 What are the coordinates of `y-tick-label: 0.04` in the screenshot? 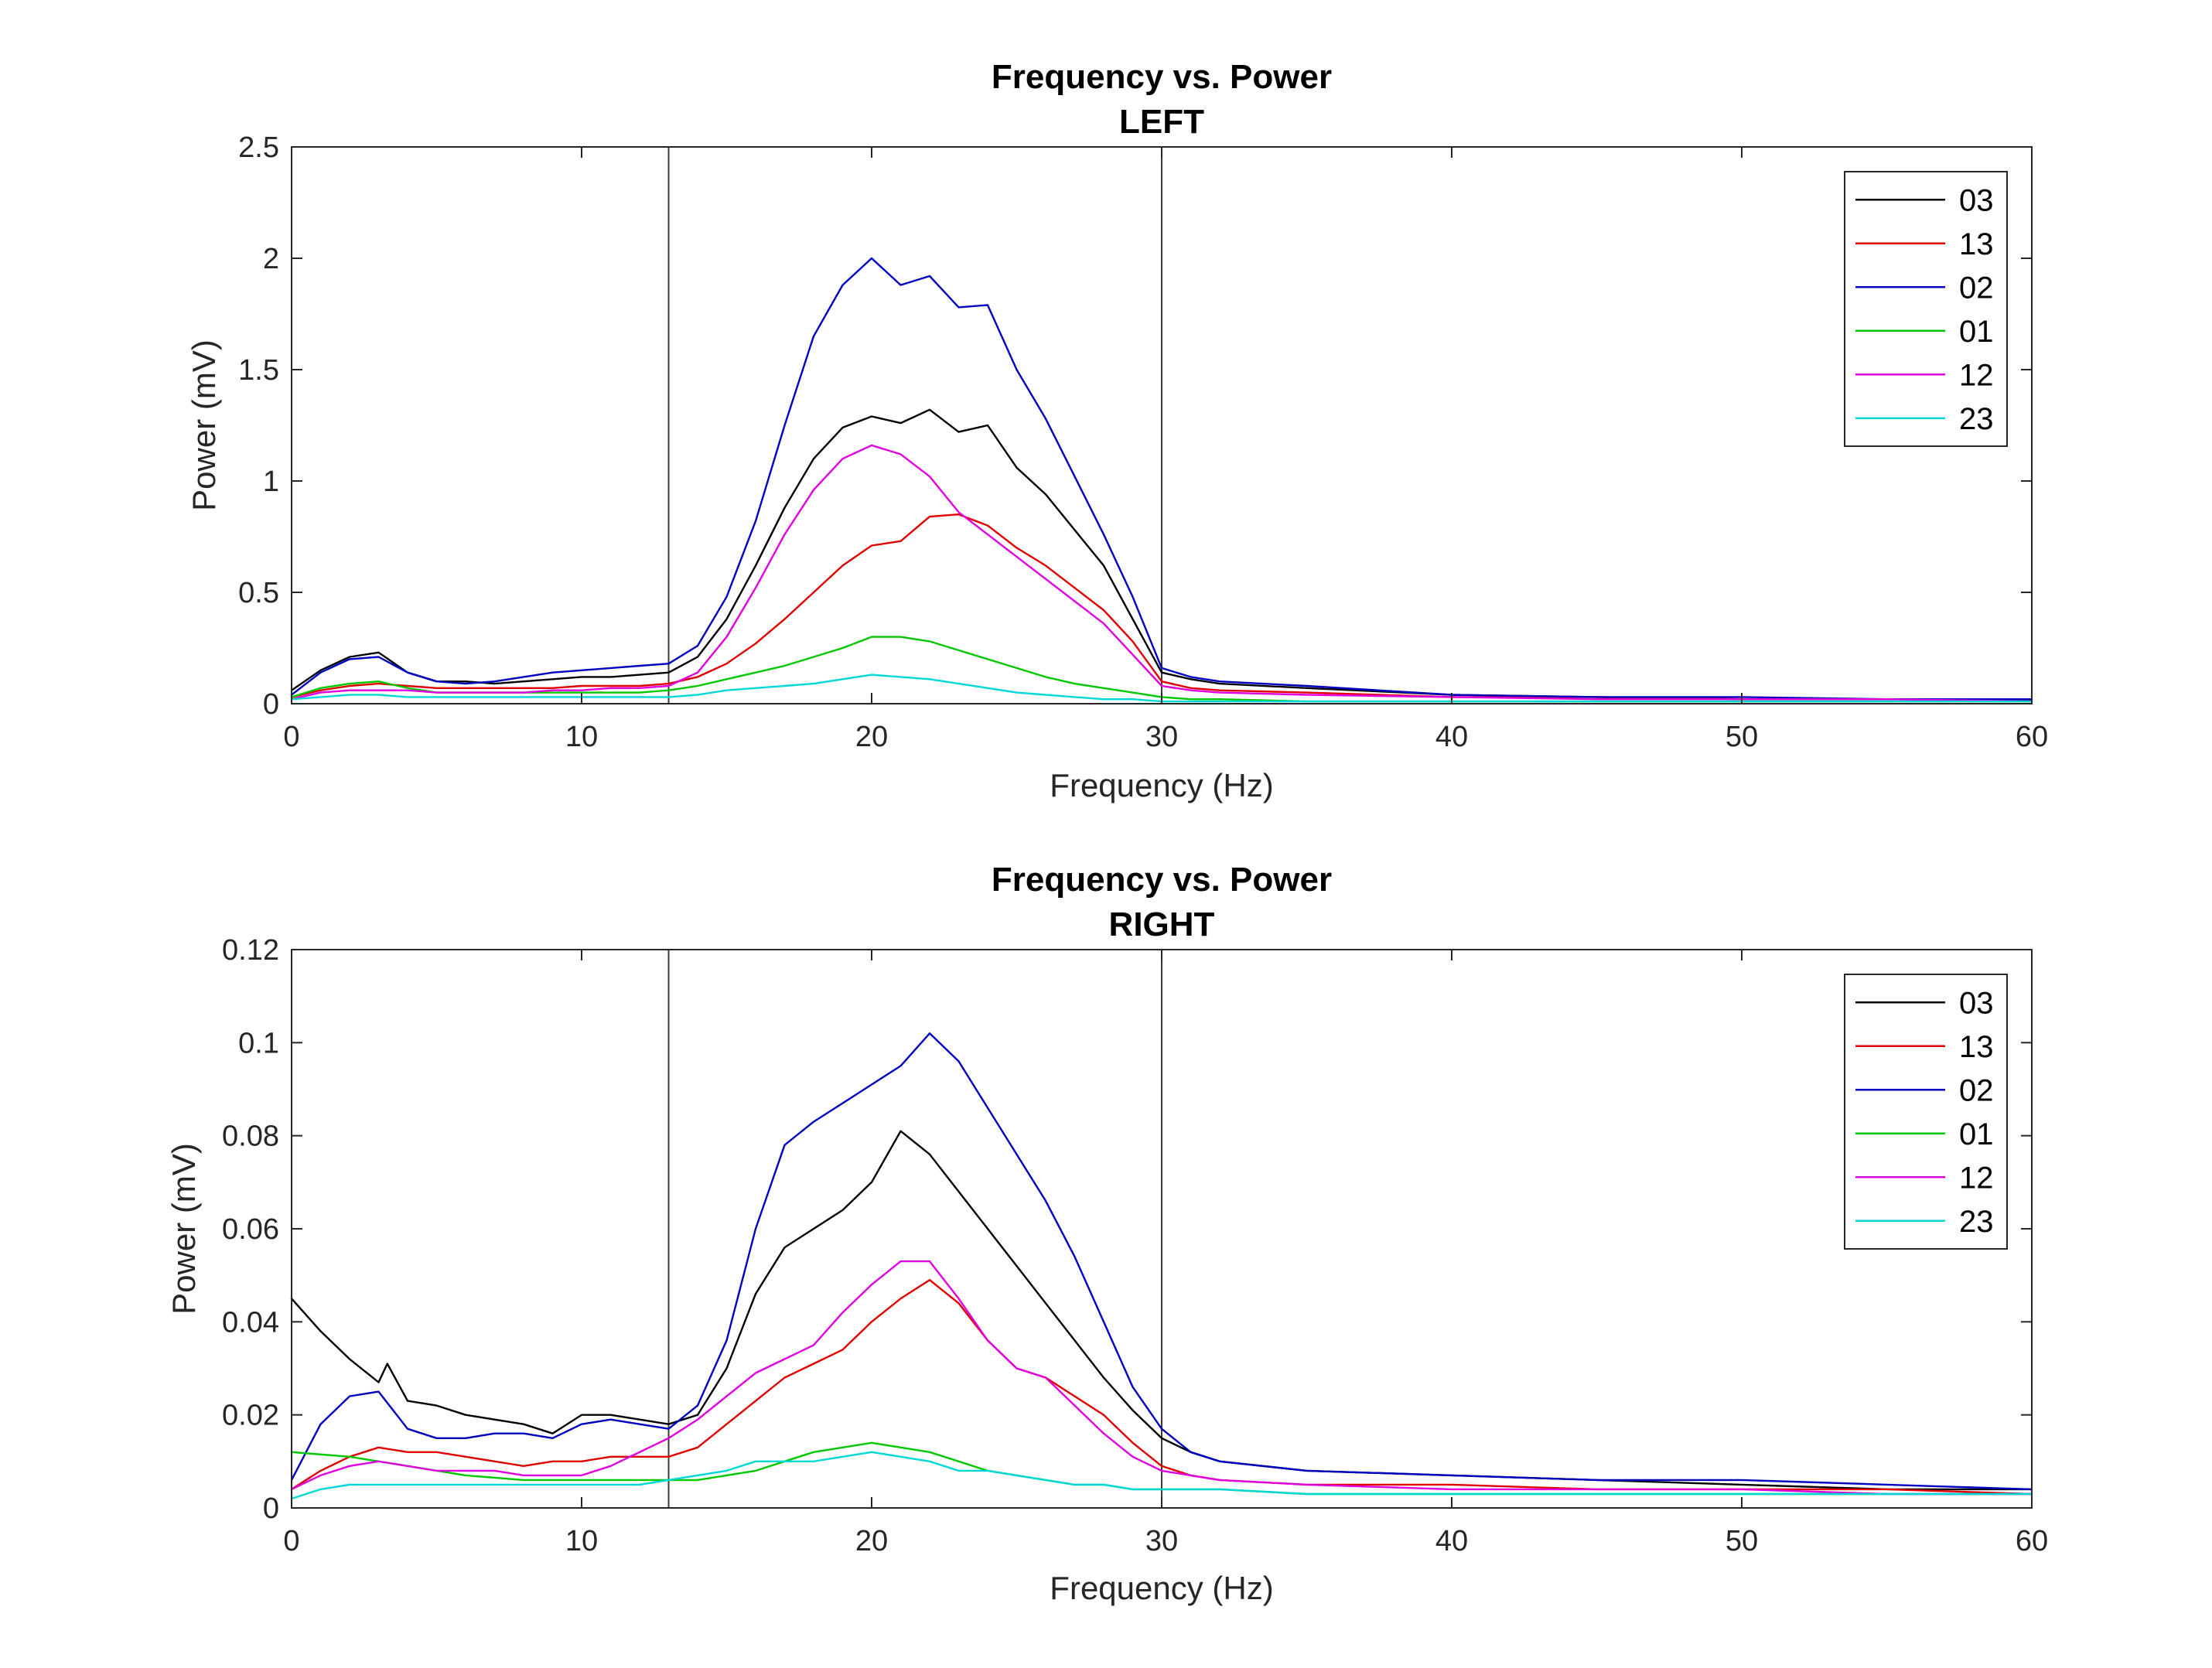 It's located at (250, 1322).